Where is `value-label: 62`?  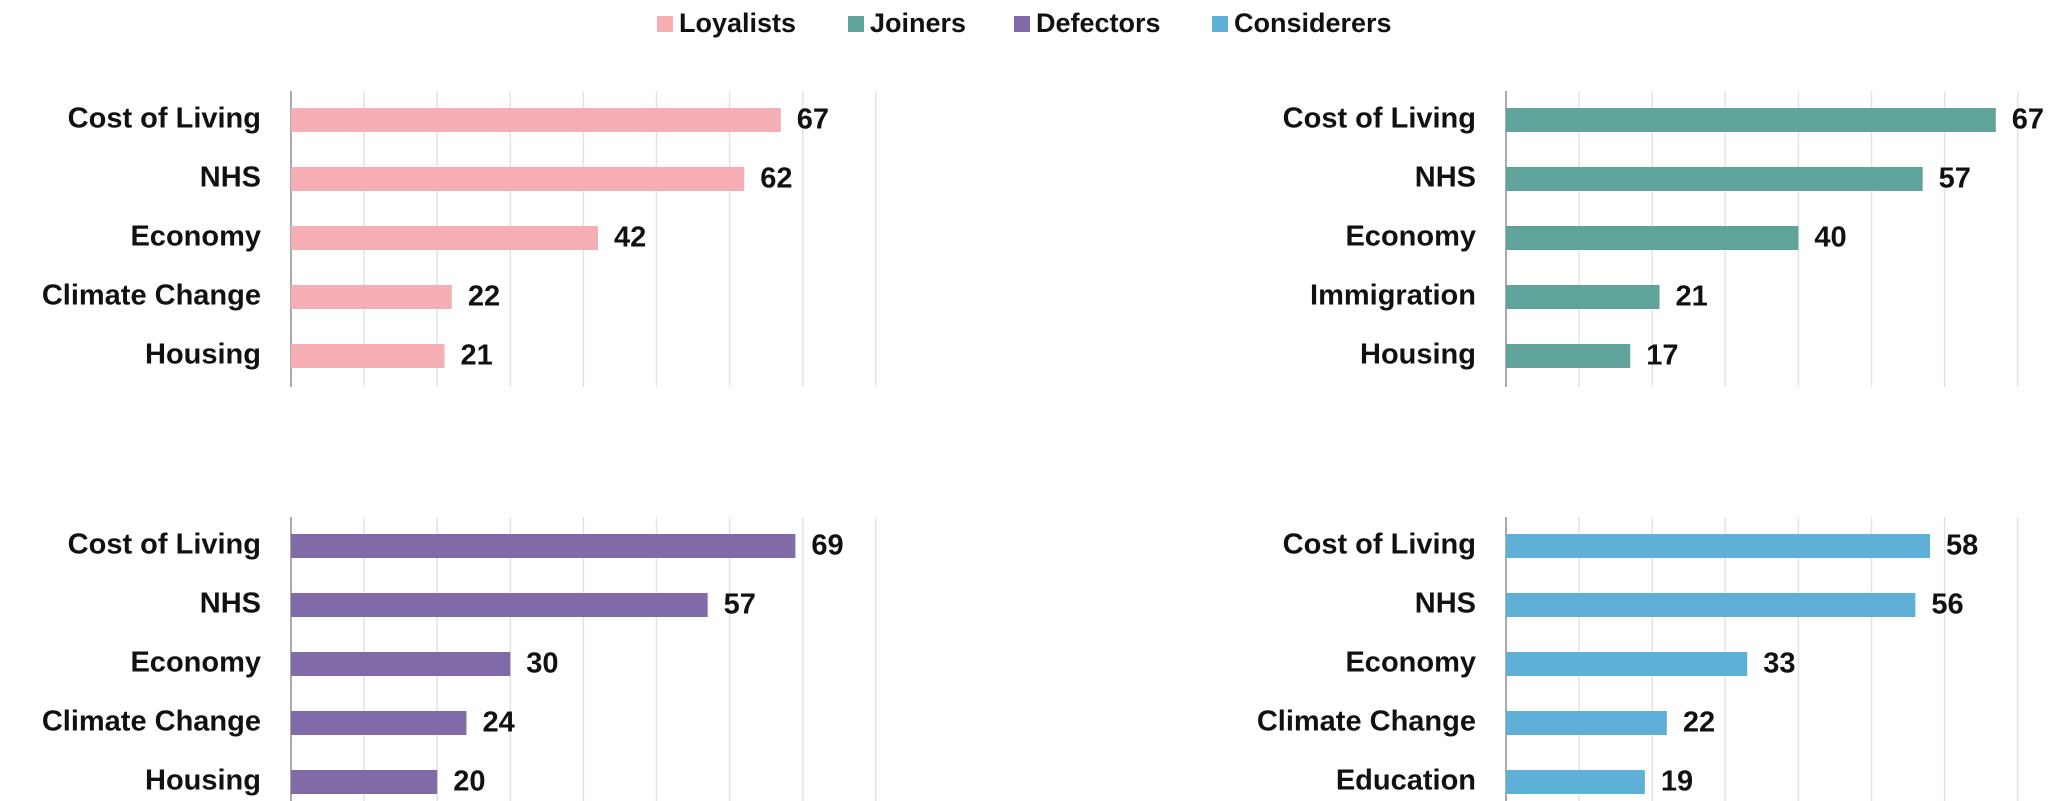
value-label: 62 is located at coordinates (776, 179).